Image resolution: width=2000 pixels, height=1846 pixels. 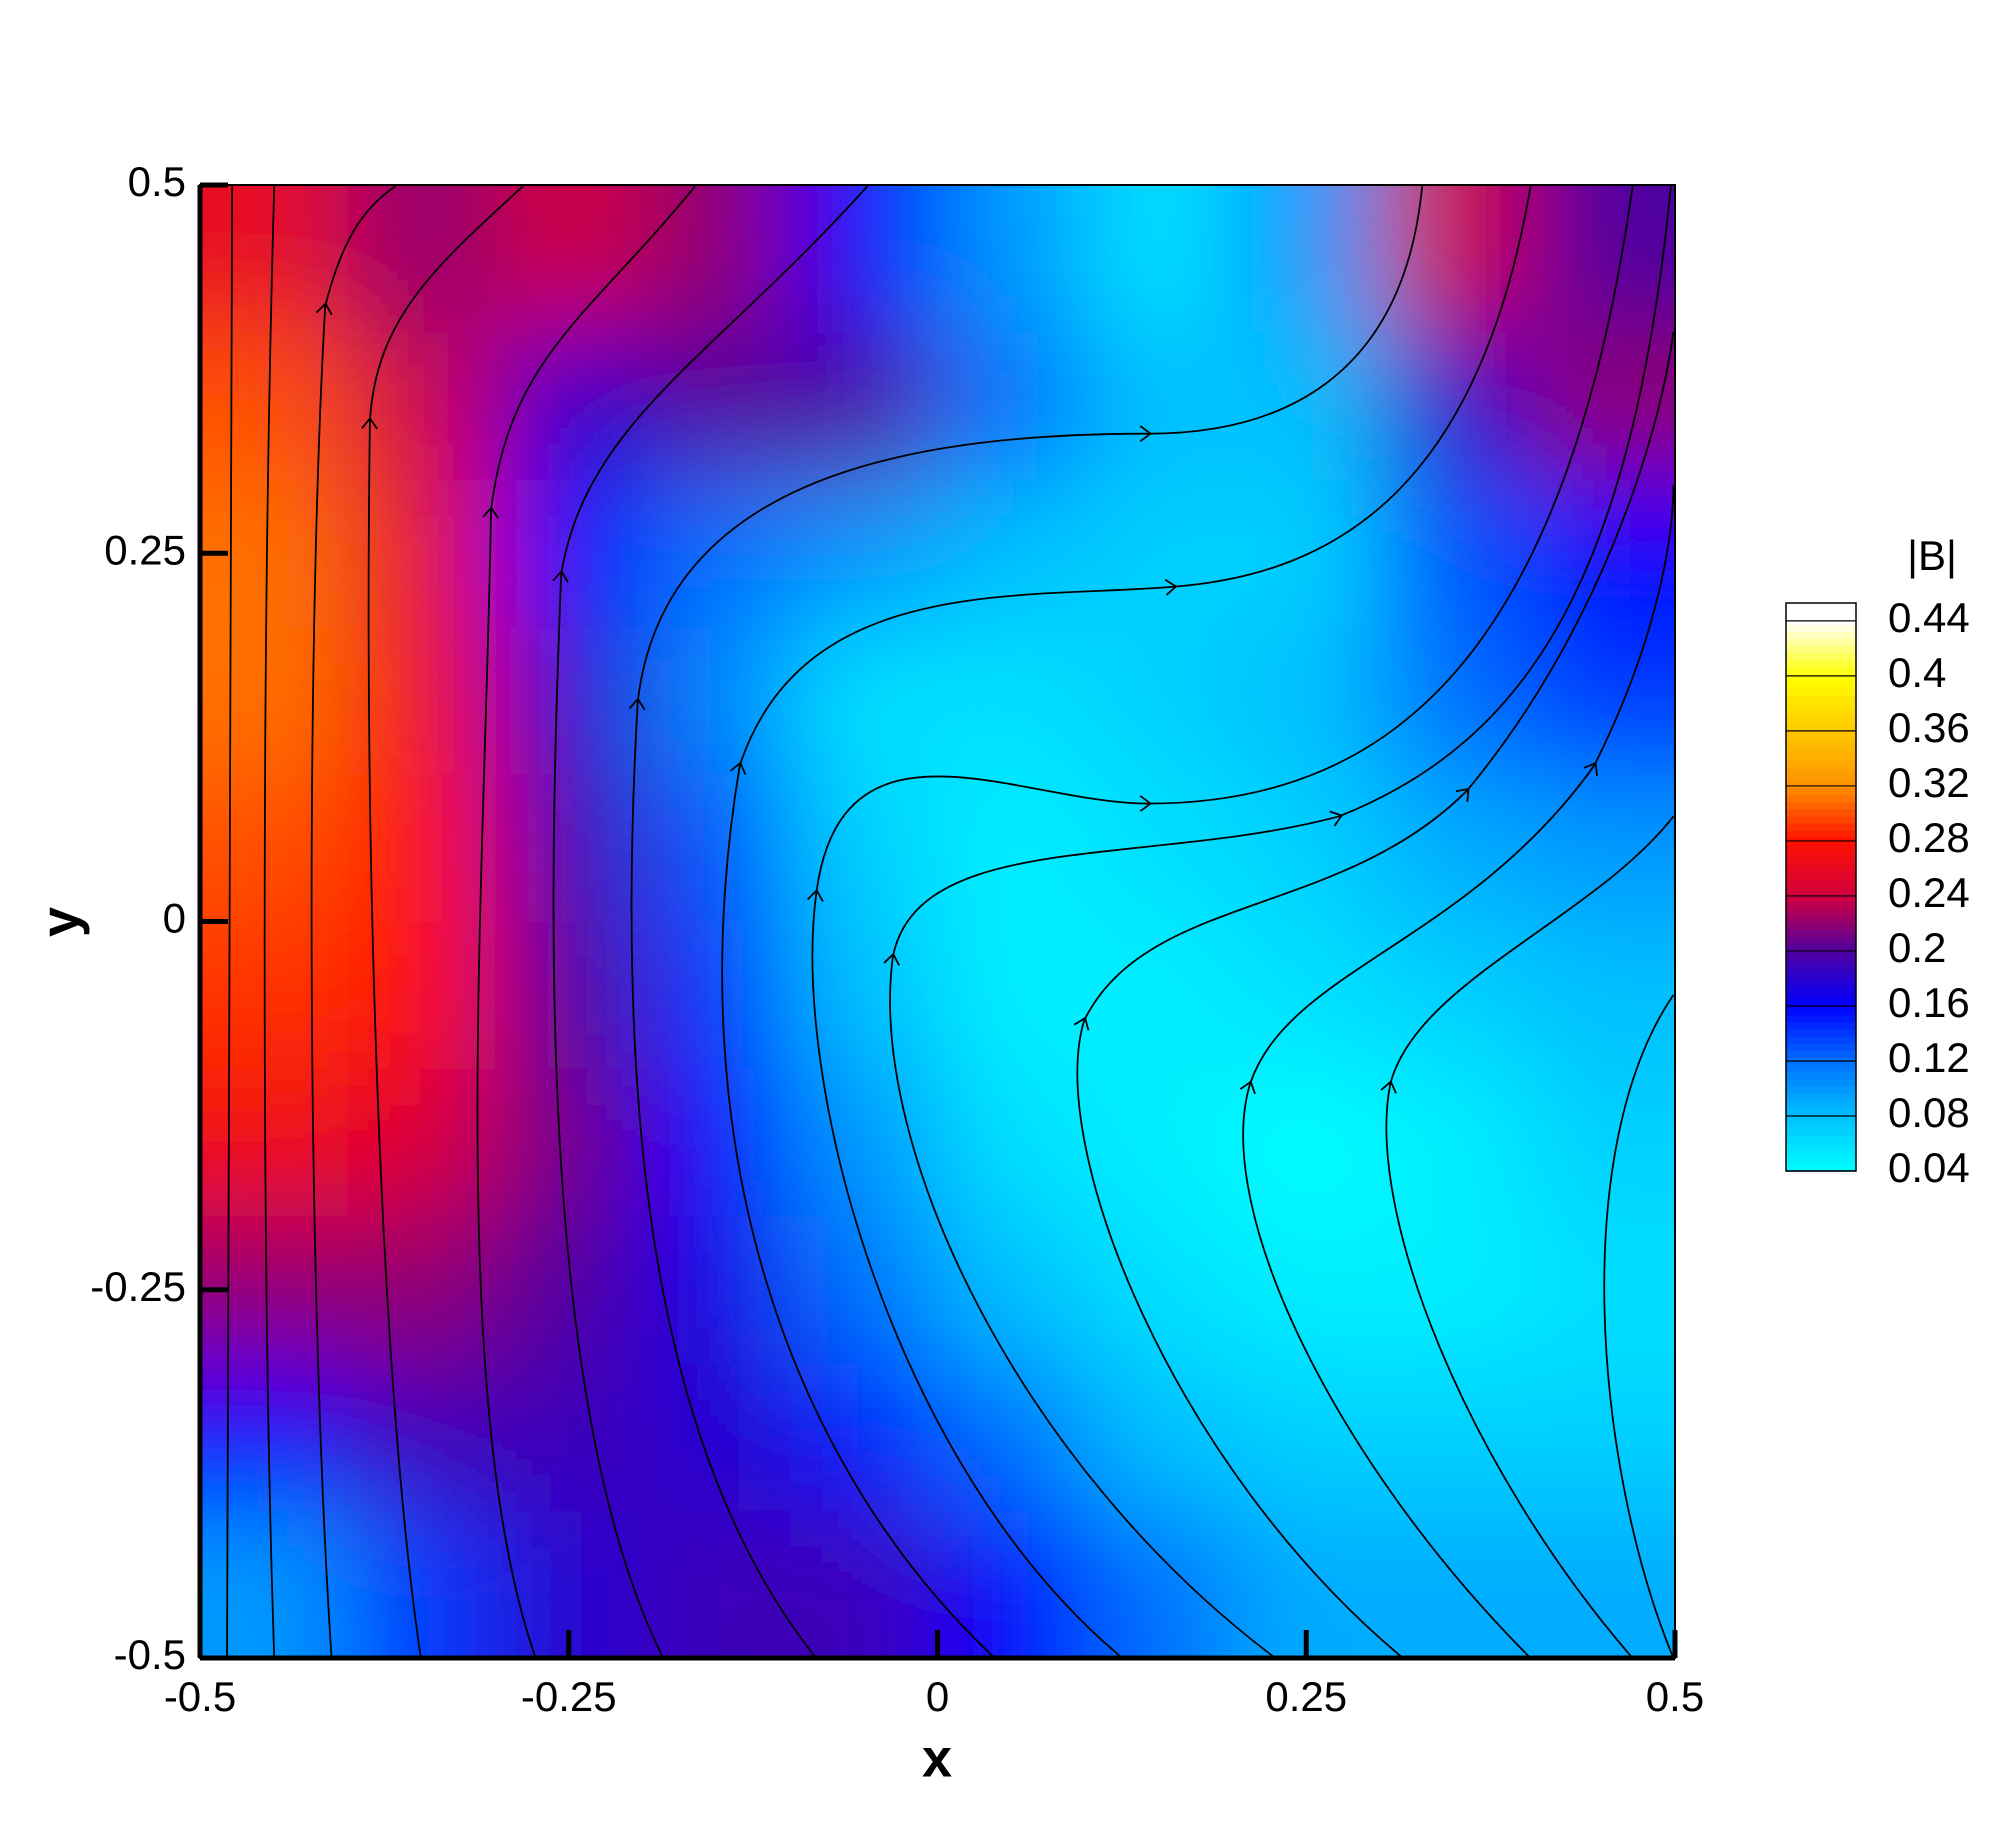 I want to click on y-tick-label: -0.5, so click(x=150, y=1654).